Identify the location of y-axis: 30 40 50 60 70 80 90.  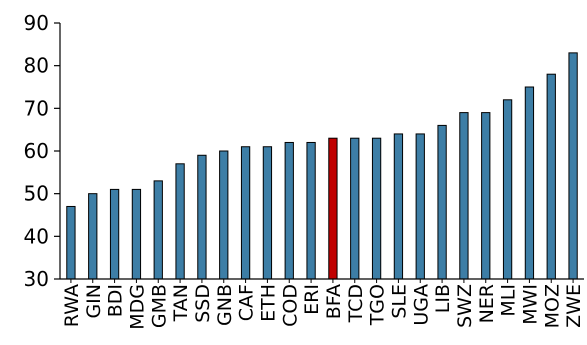
(42, 151).